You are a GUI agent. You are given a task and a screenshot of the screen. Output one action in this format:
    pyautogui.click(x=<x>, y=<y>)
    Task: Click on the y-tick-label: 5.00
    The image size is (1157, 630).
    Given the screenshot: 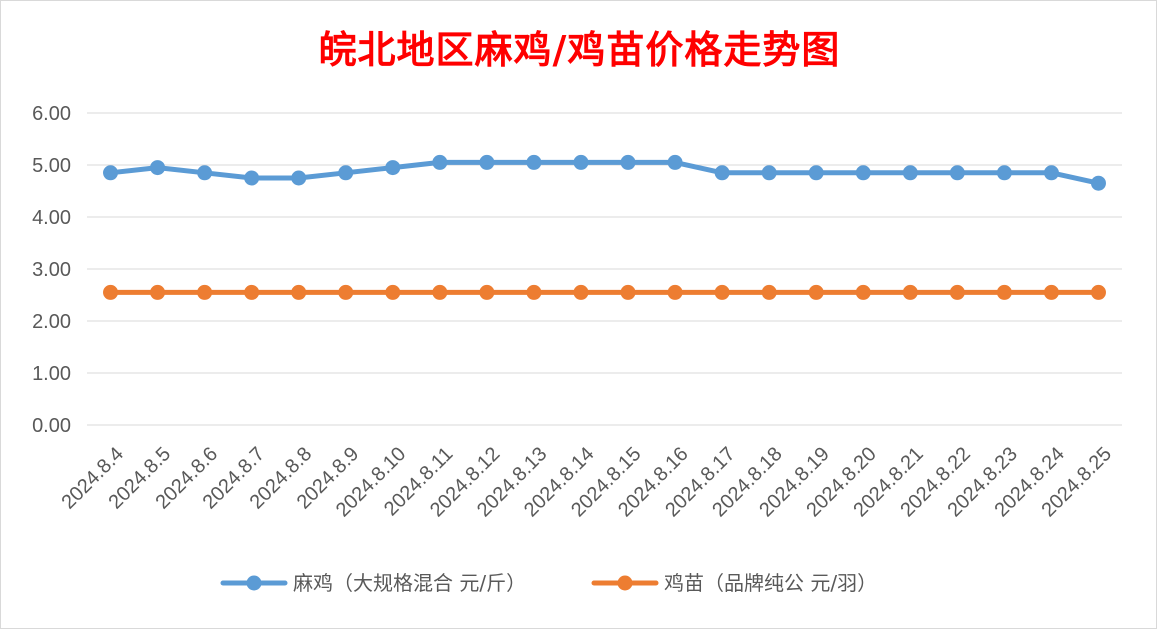 What is the action you would take?
    pyautogui.click(x=51, y=166)
    